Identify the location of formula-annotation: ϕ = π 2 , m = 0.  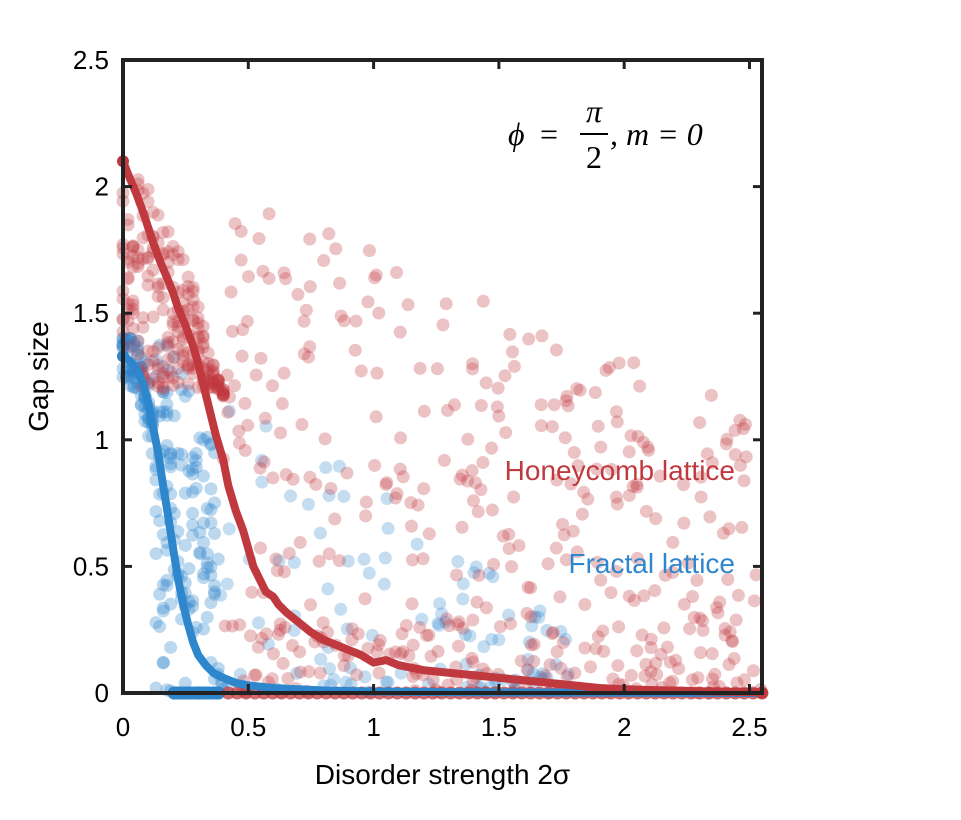
(605, 134).